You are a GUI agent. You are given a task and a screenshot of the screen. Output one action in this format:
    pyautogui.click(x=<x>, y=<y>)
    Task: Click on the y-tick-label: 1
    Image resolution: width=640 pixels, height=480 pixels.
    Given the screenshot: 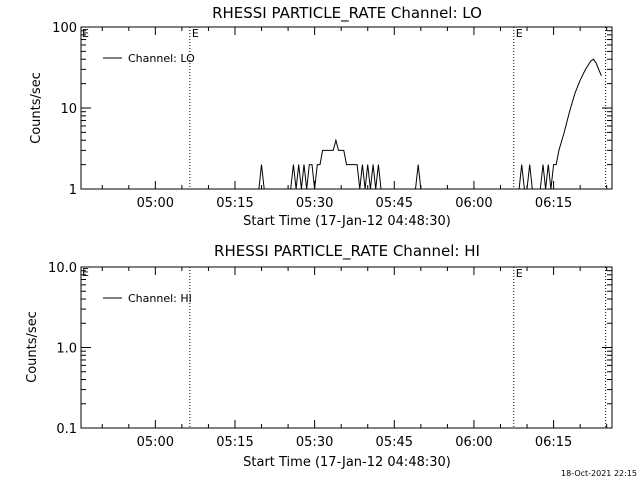 What is the action you would take?
    pyautogui.click(x=73, y=190)
    